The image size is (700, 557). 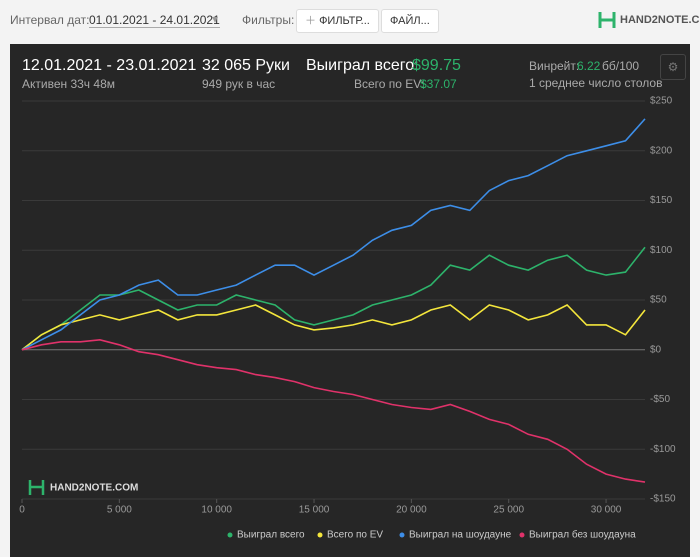 What do you see at coordinates (661, 150) in the screenshot?
I see `y-tick-label: $200` at bounding box center [661, 150].